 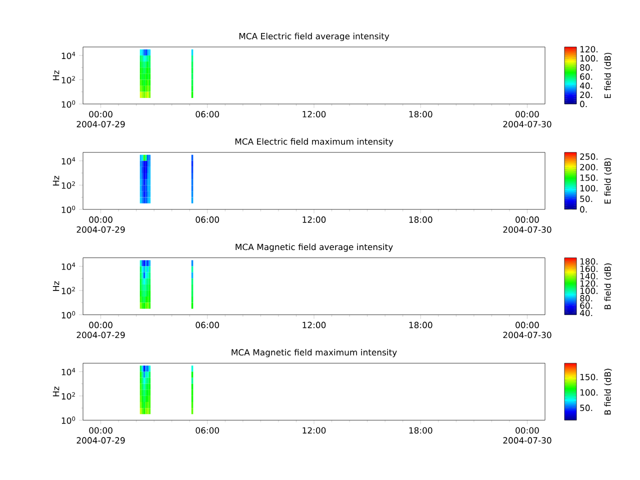 I want to click on chart-title: MCA Magnetic field maximum intensity, so click(x=314, y=353).